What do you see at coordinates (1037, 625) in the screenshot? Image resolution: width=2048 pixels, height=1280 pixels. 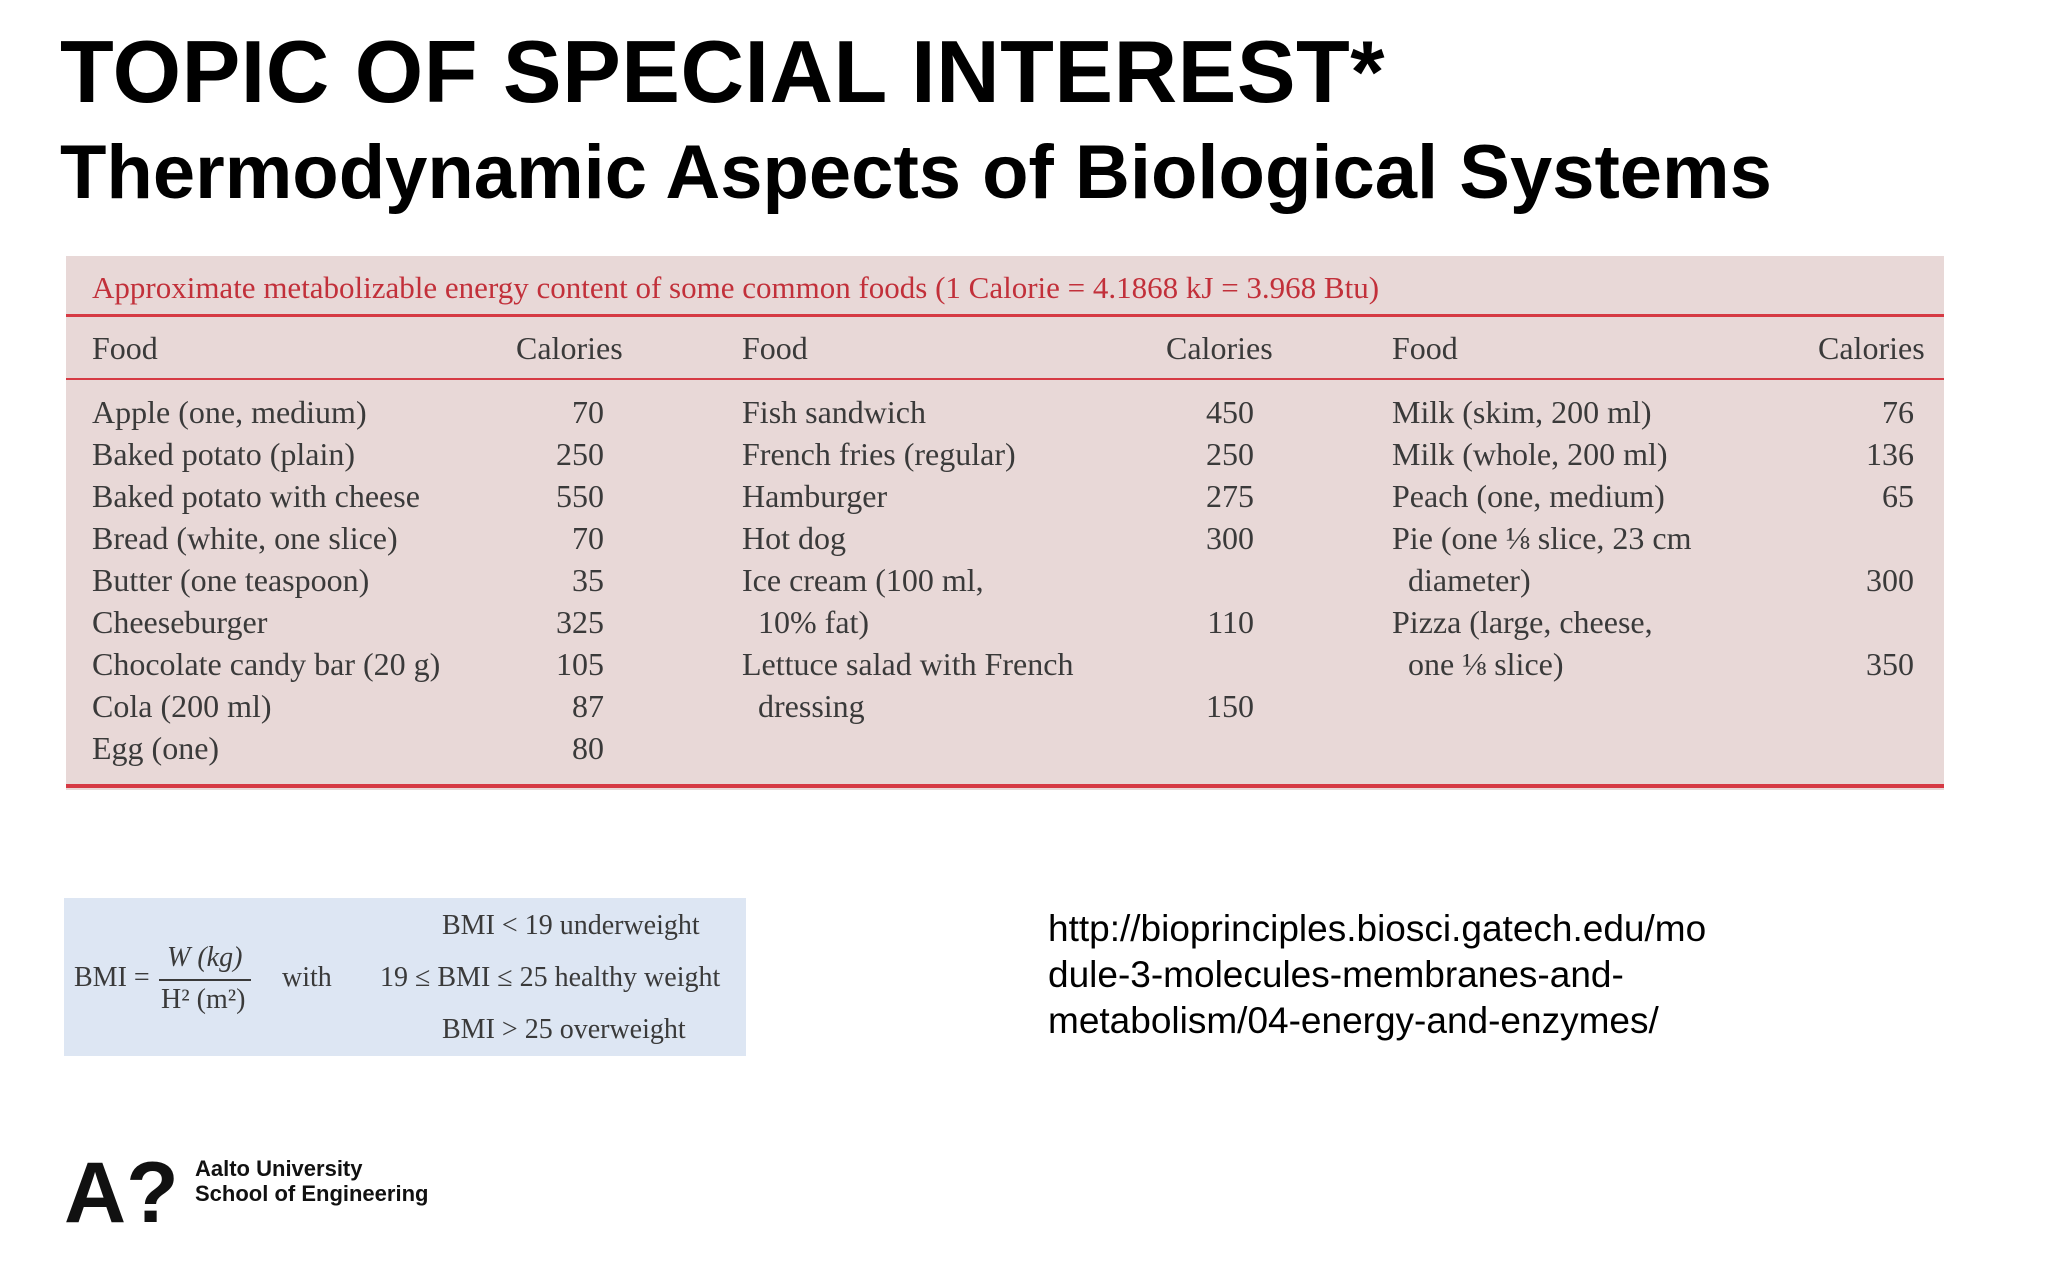 I see `table-row: 10% fat) 110` at bounding box center [1037, 625].